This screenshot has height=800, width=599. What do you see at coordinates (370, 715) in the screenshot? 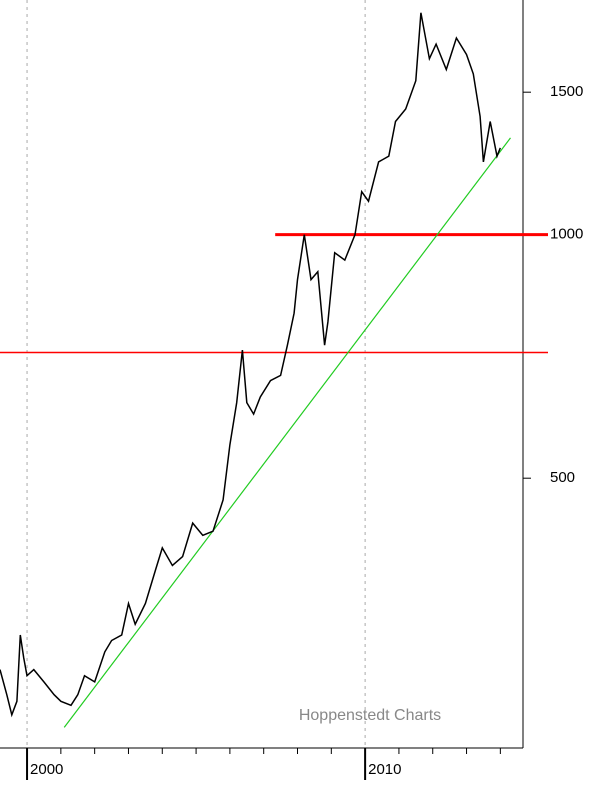
I see `watermark: Hoppenstedt Charts` at bounding box center [370, 715].